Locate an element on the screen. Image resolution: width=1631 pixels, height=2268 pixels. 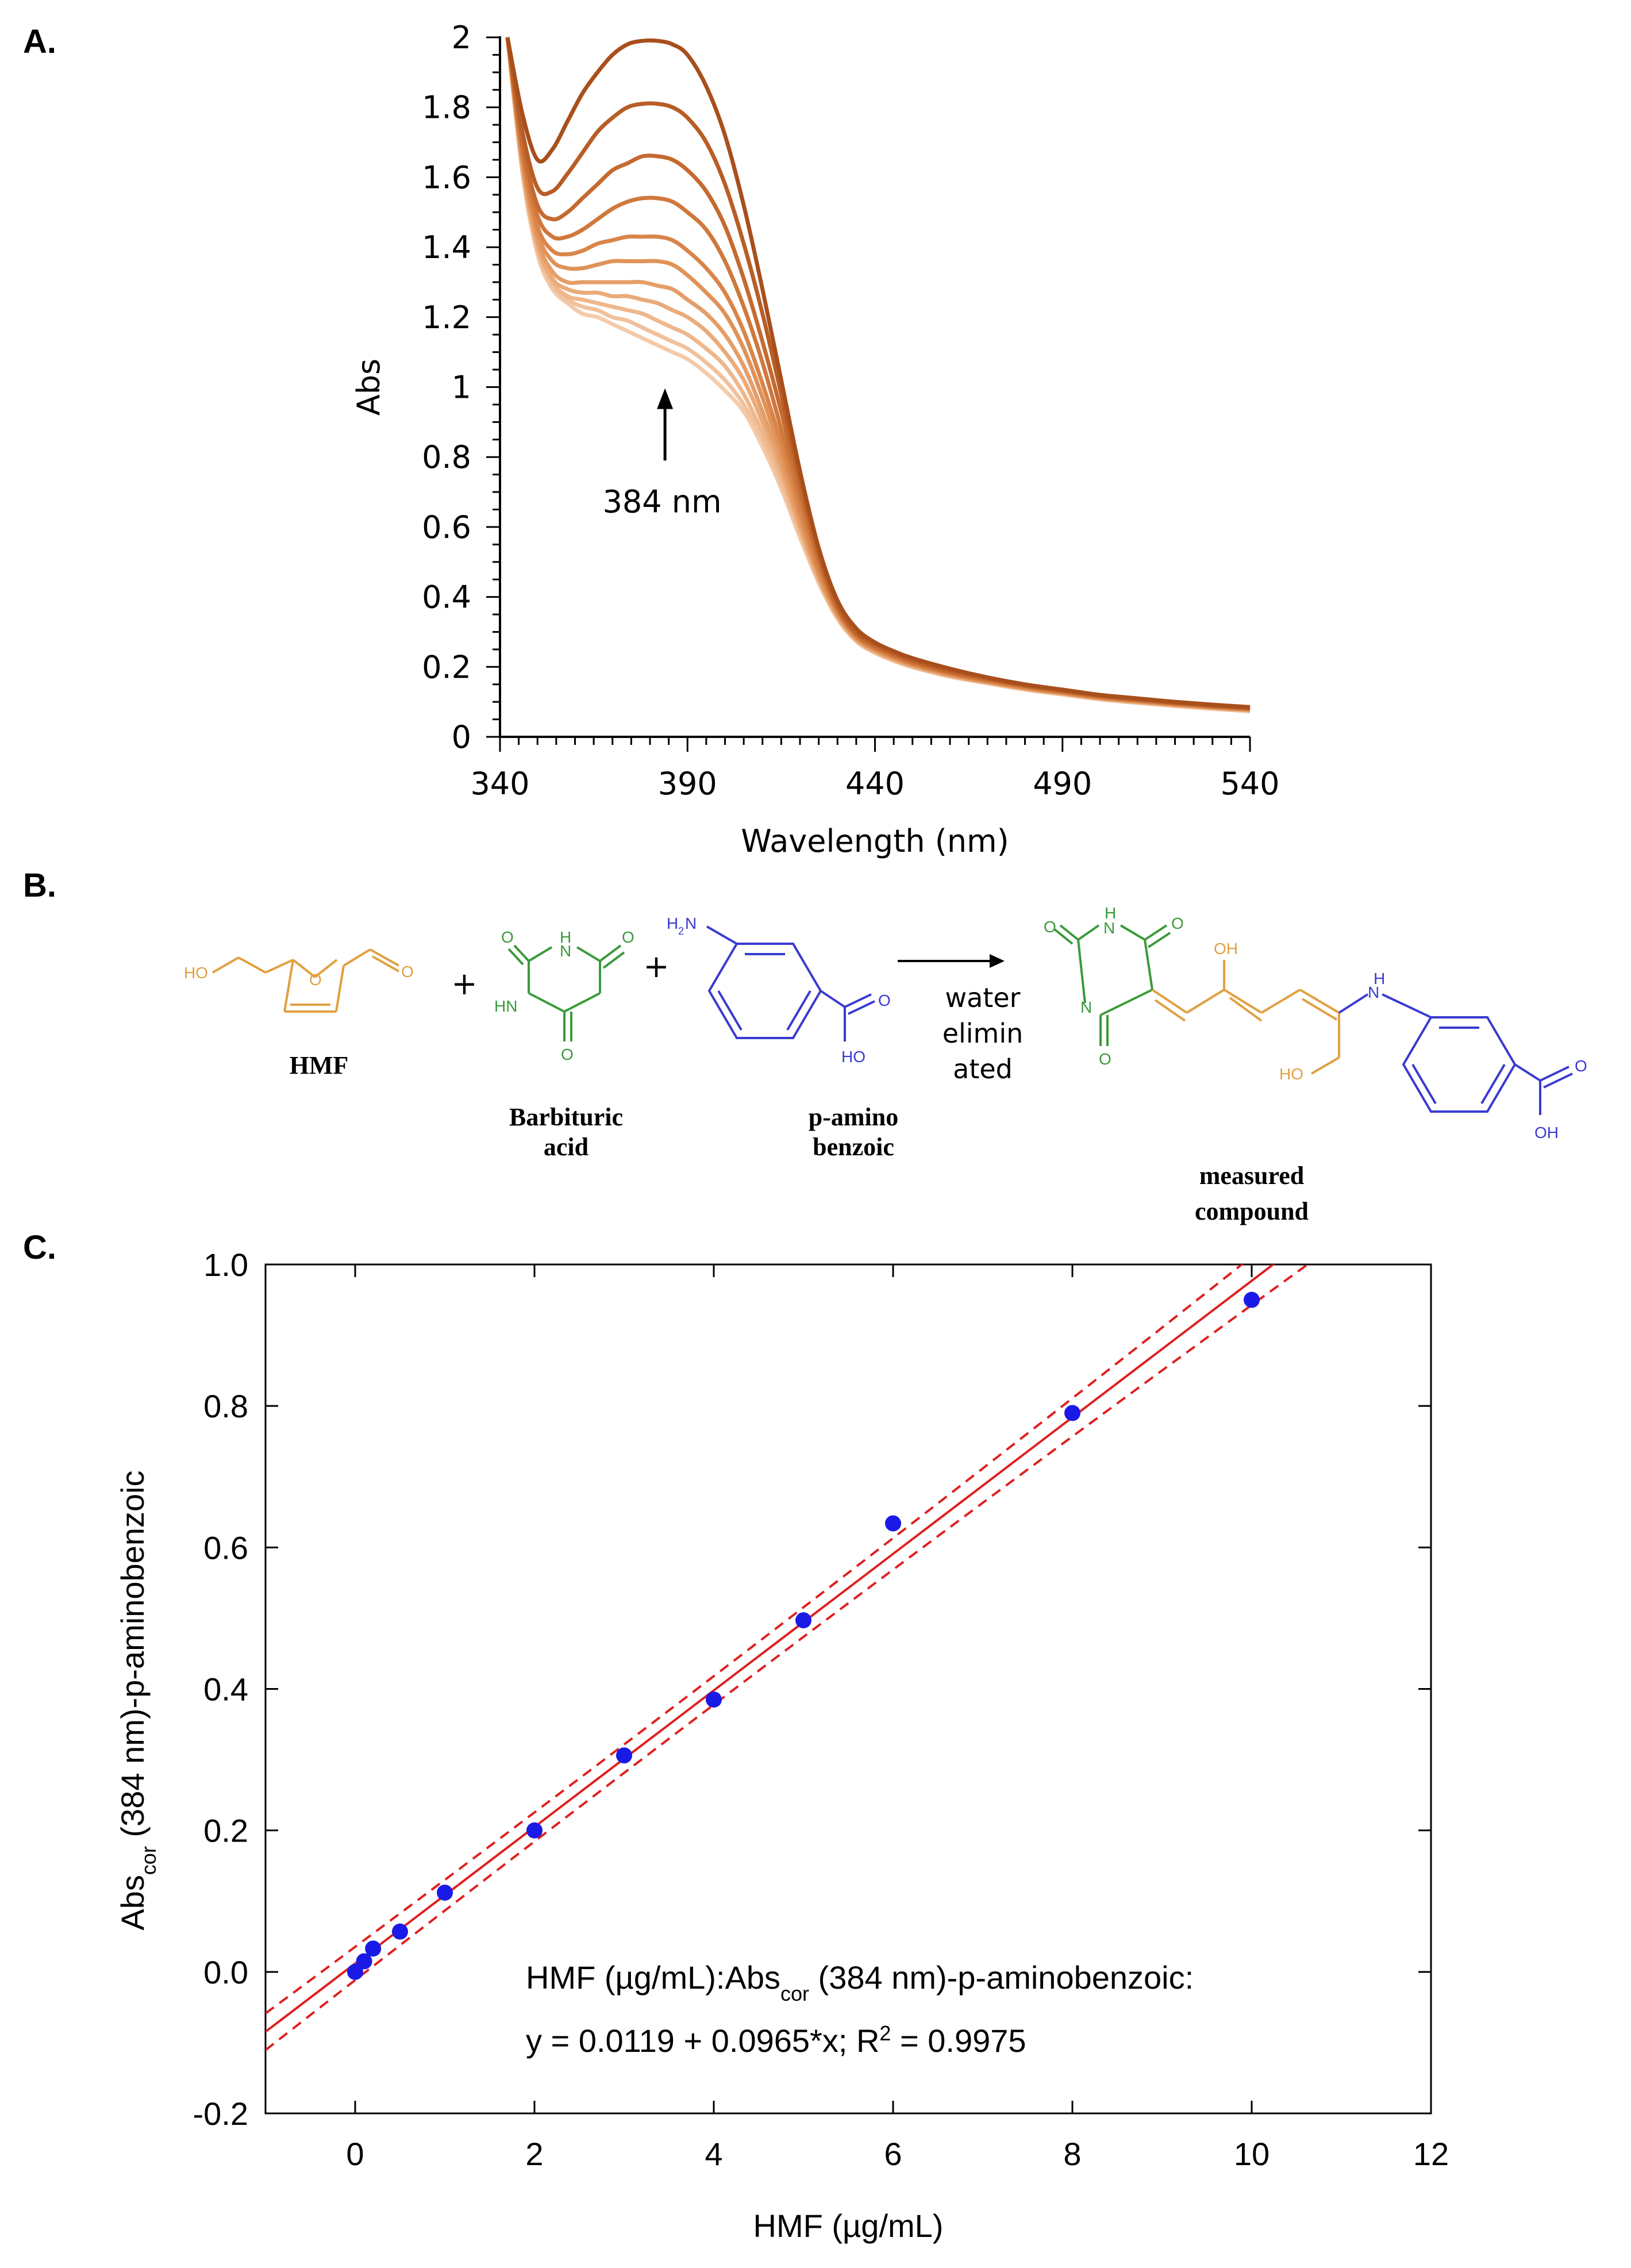
reaction-note-line3: ated is located at coordinates (983, 1069).